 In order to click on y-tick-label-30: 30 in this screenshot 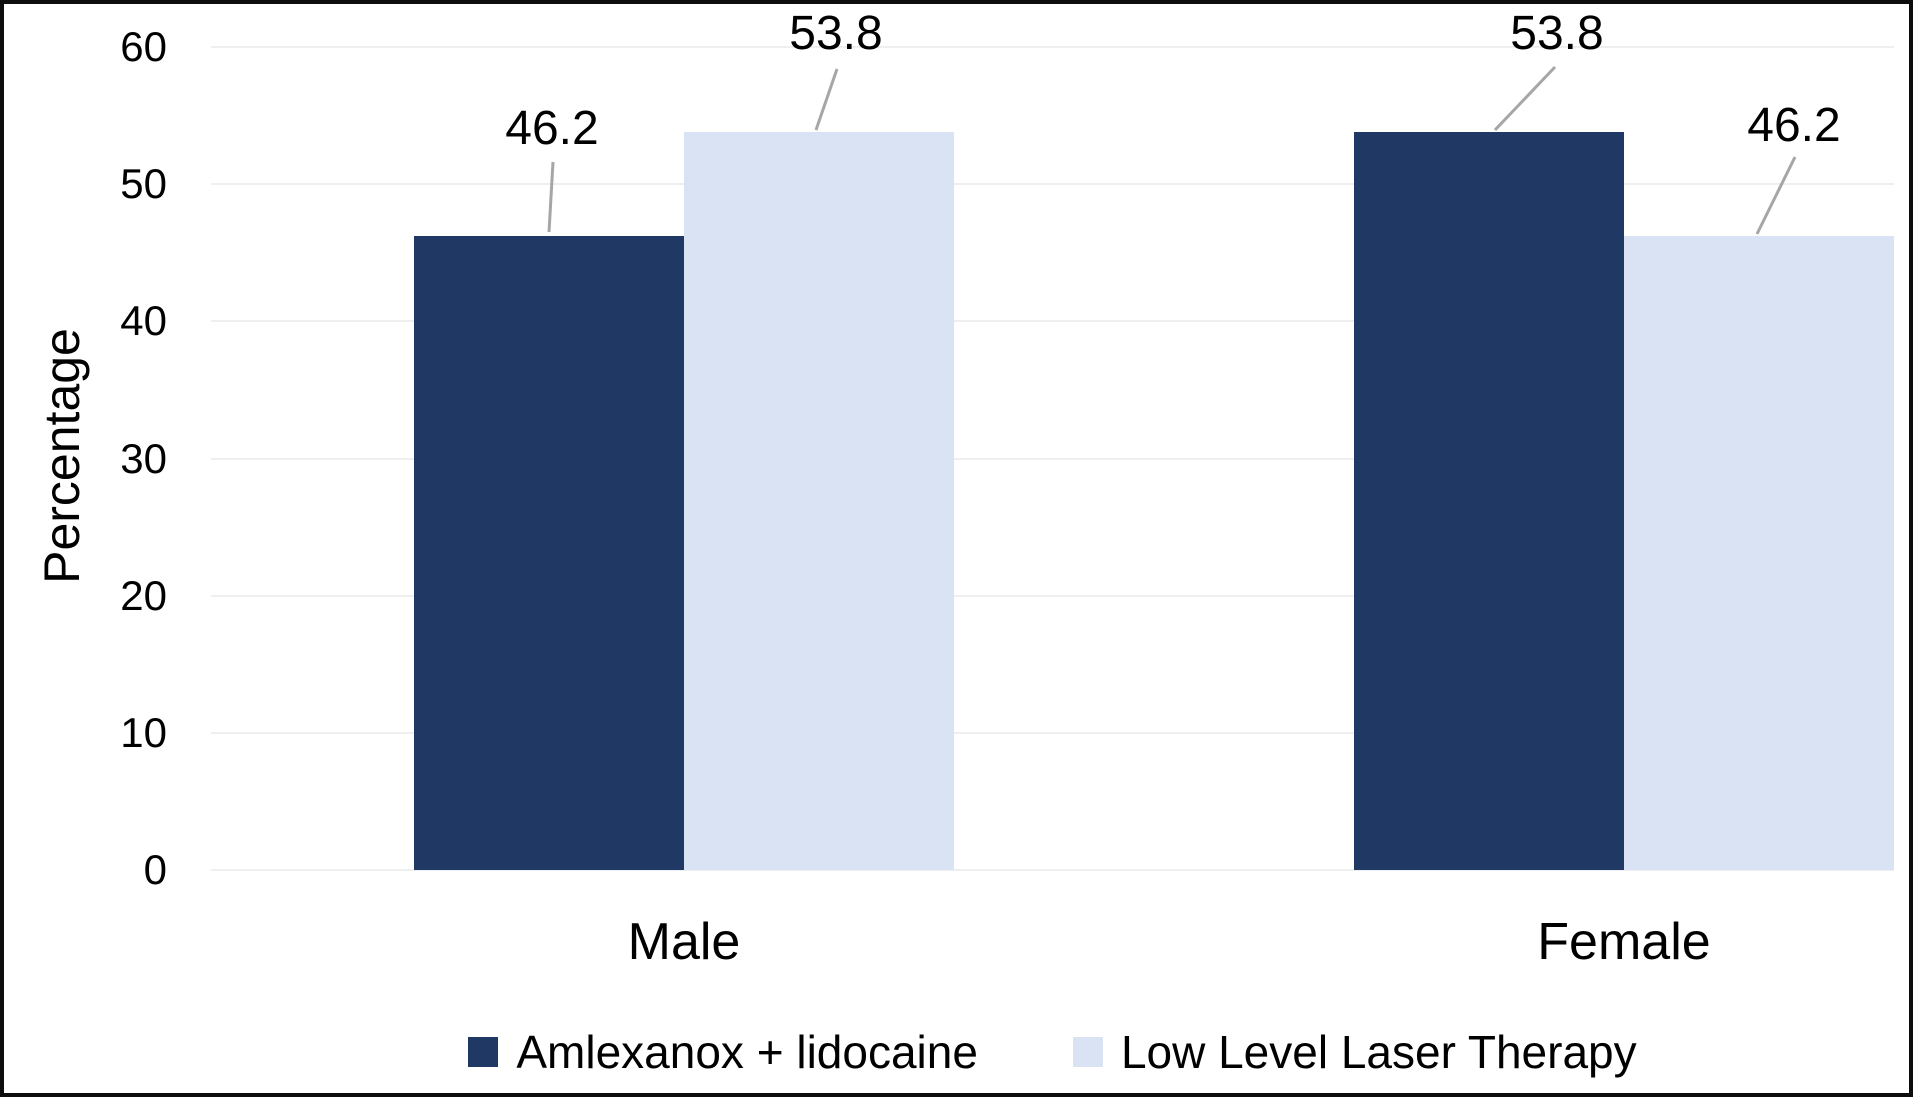, I will do `click(143, 458)`.